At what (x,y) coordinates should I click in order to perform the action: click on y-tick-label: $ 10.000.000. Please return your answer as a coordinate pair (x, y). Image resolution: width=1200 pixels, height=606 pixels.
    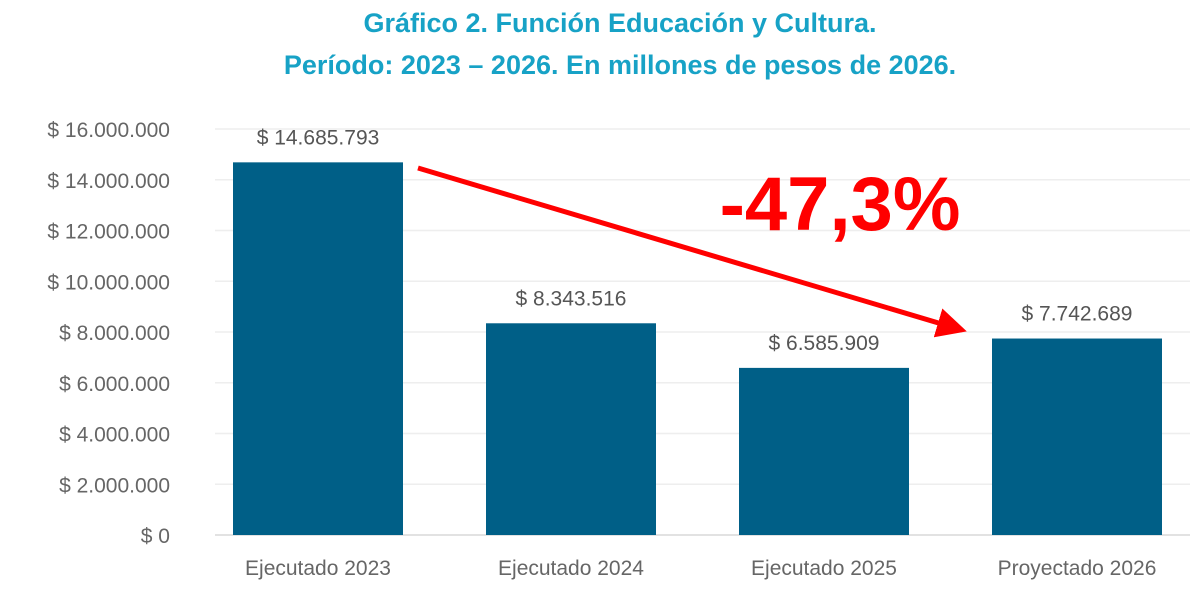
    Looking at the image, I should click on (108, 282).